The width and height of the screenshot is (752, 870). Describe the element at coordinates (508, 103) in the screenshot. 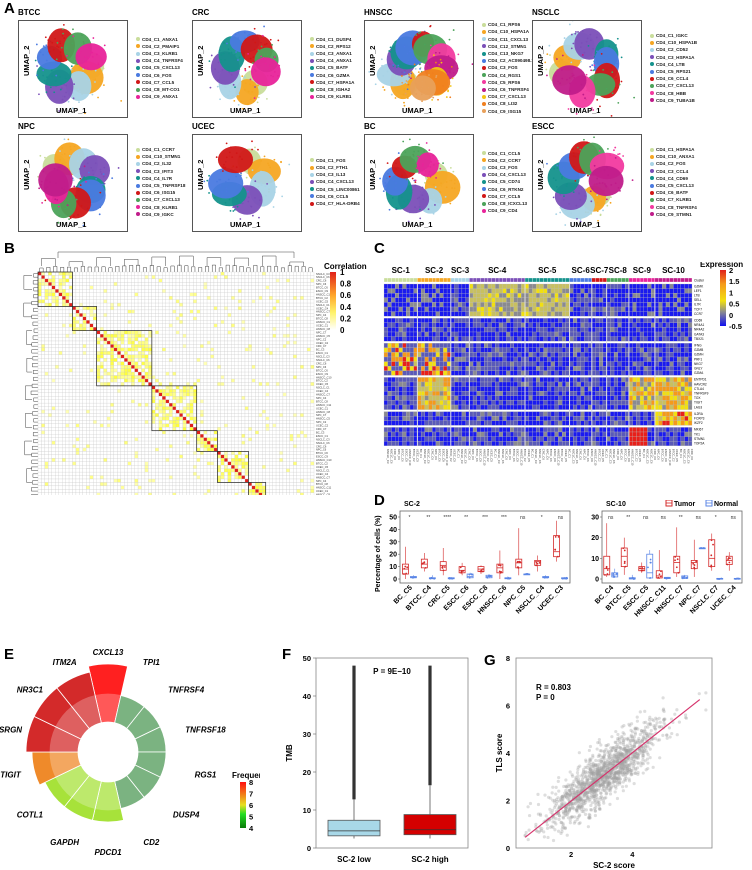

I see `legend-item: CD4_C8_LI32` at that location.